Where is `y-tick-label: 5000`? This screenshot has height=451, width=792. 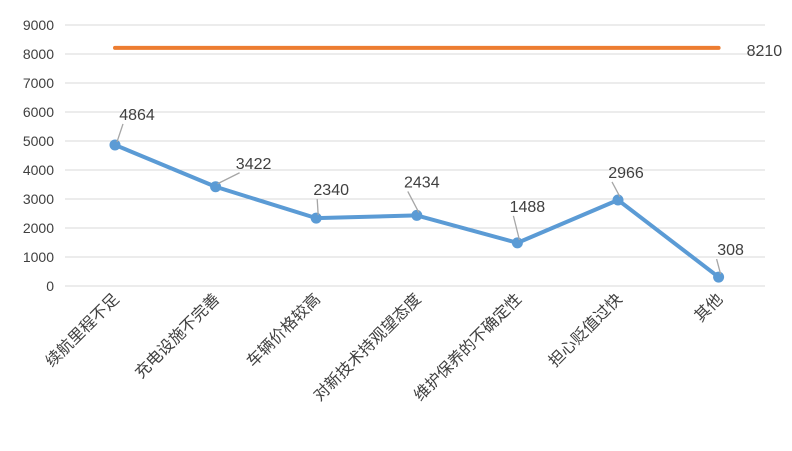
y-tick-label: 5000 is located at coordinates (38, 141).